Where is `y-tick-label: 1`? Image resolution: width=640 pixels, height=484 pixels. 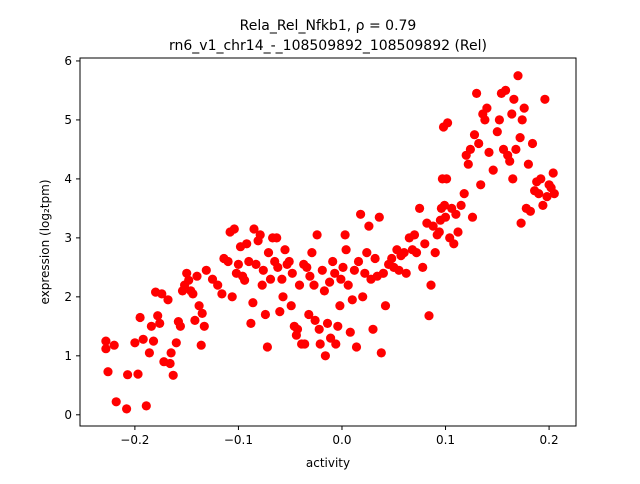
y-tick-label: 1 is located at coordinates (68, 356).